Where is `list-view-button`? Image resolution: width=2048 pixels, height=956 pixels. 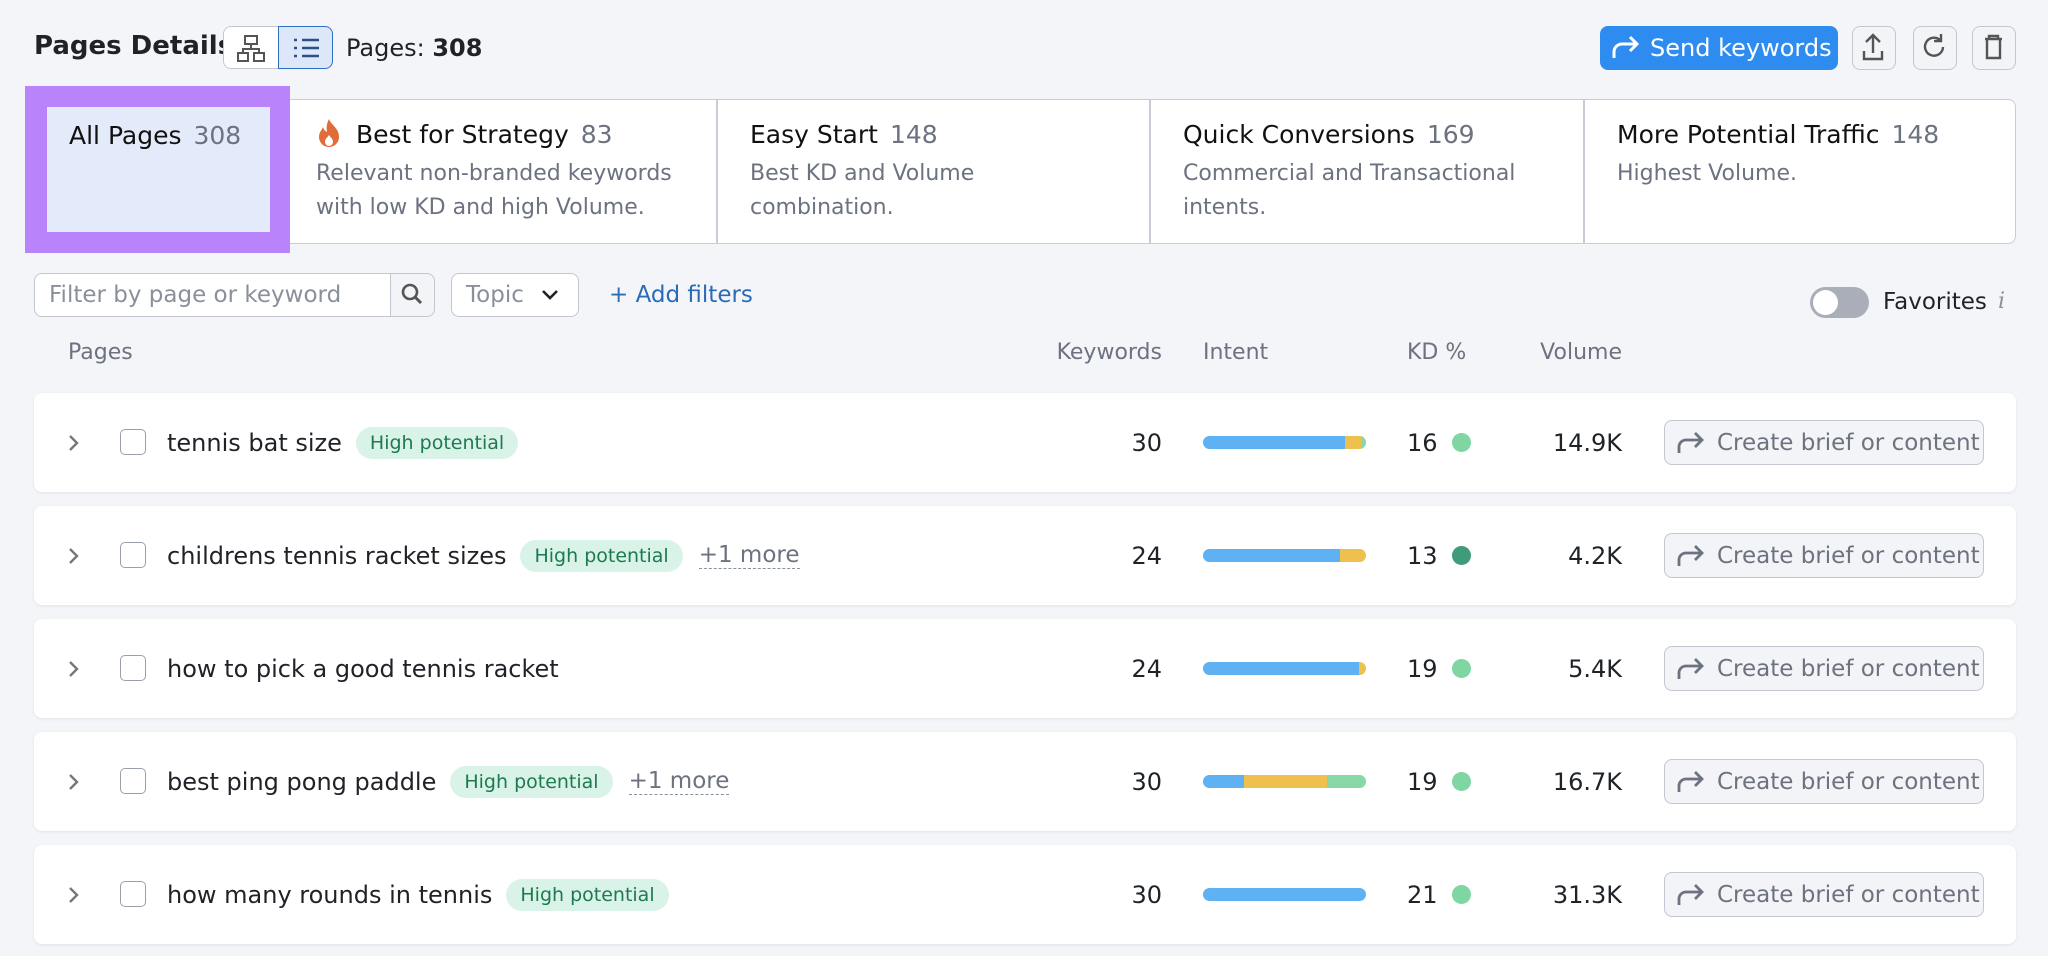
list-view-button is located at coordinates (305, 47).